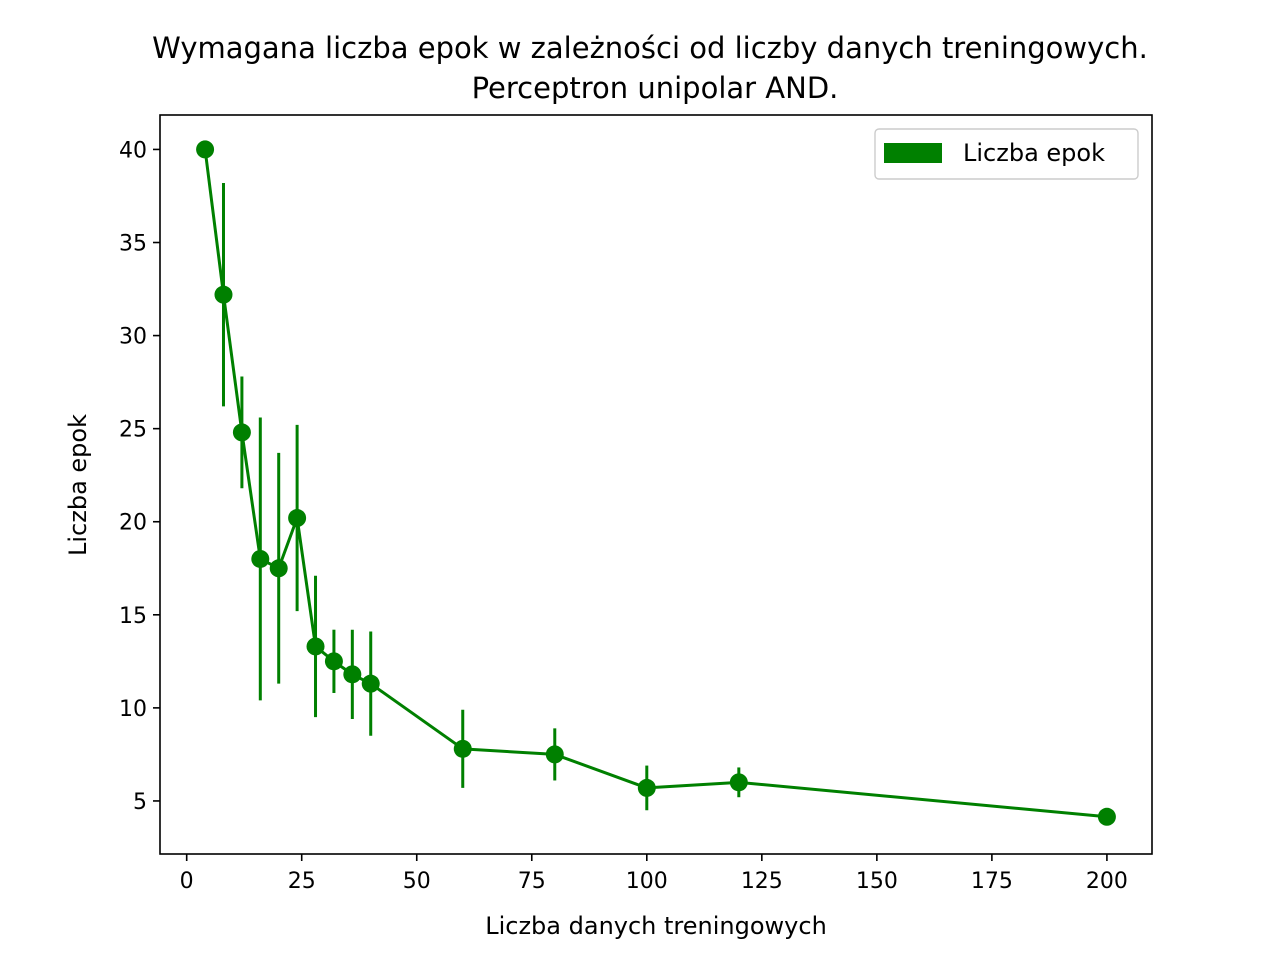  What do you see at coordinates (417, 881) in the screenshot?
I see `x-tick-label: 50` at bounding box center [417, 881].